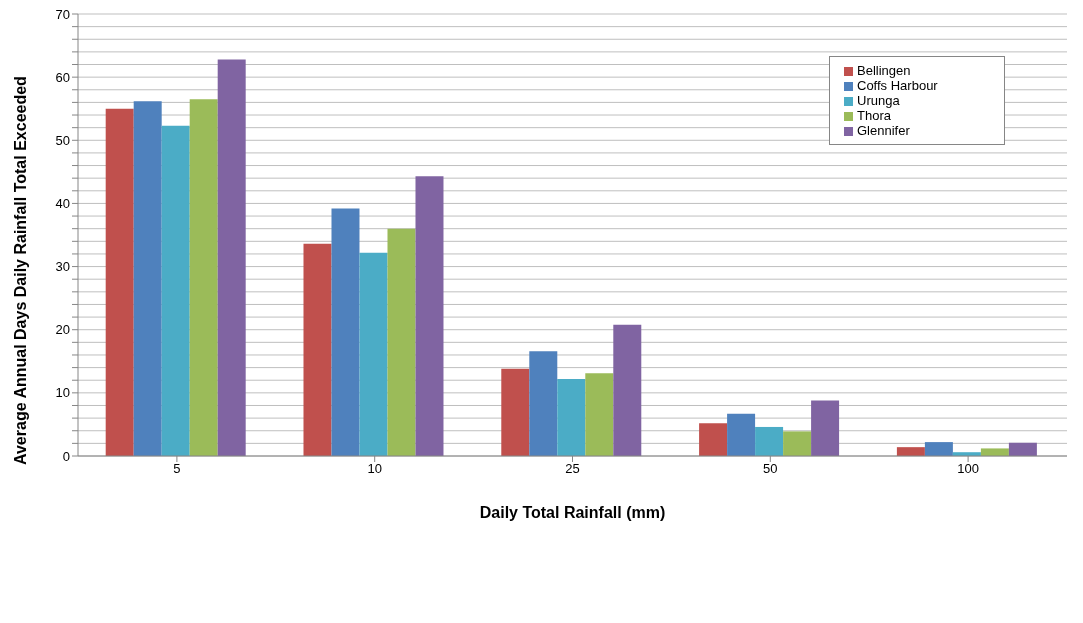  I want to click on x-tick-label: 10, so click(374, 469).